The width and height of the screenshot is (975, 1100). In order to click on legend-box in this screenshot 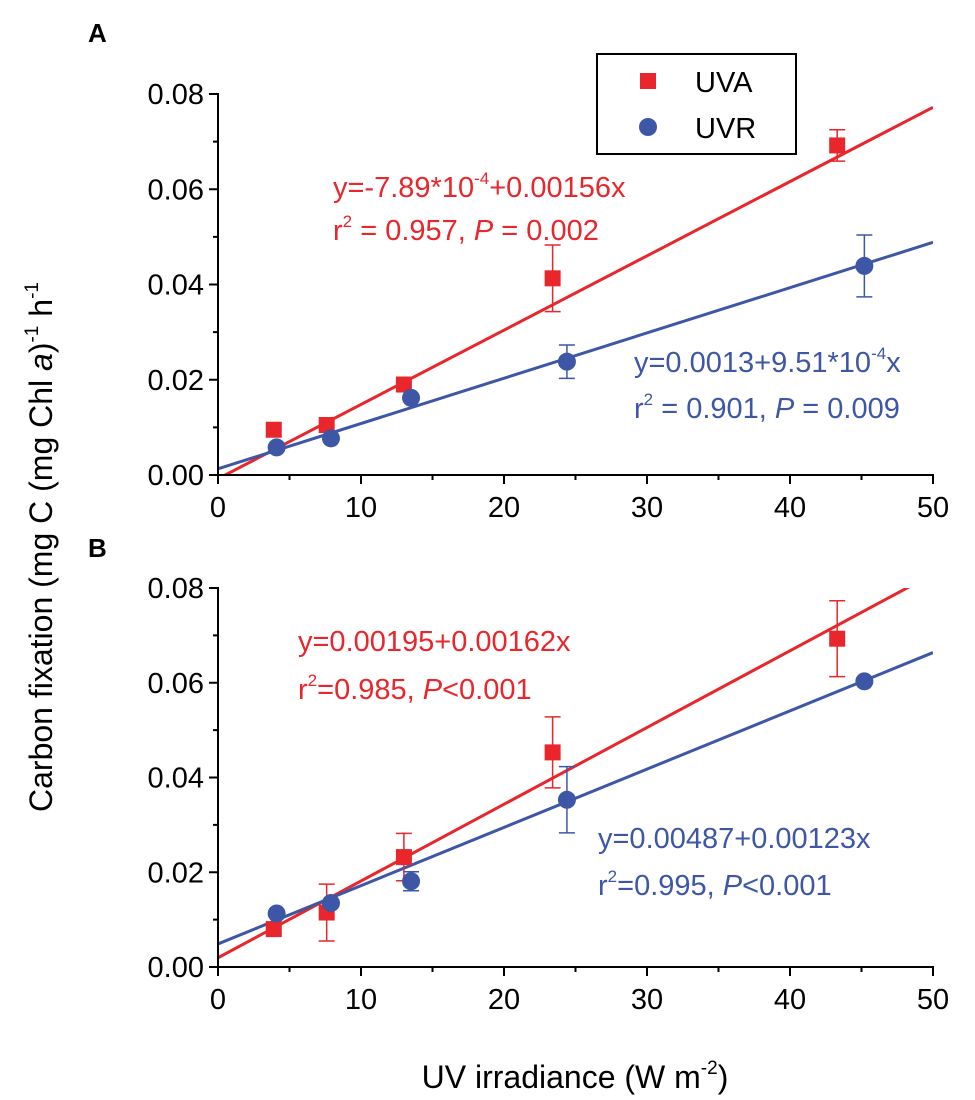, I will do `click(696, 104)`.